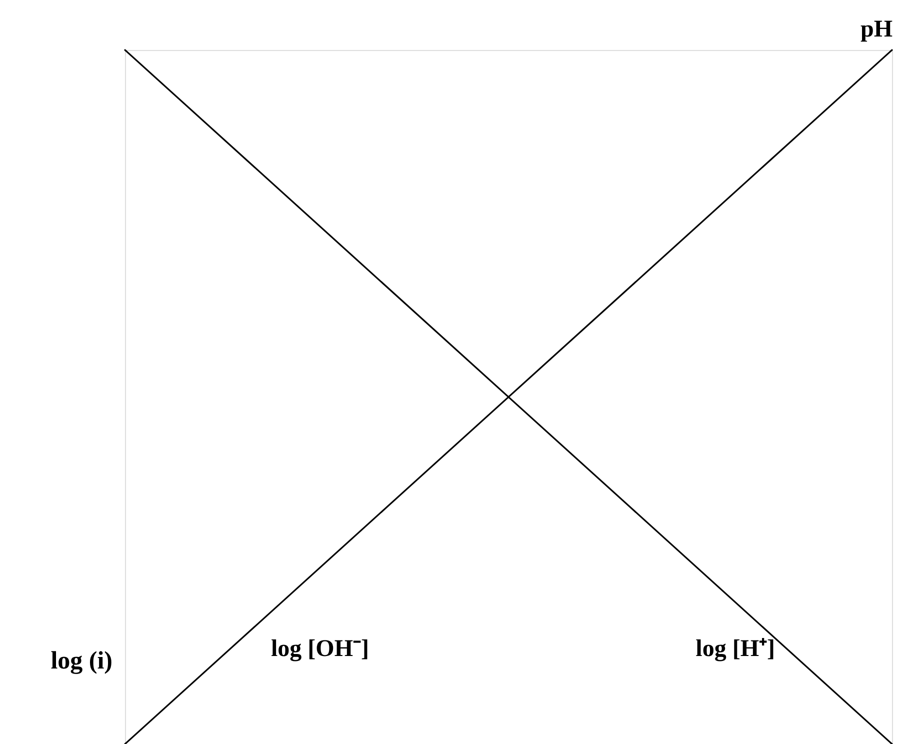 Image resolution: width=909 pixels, height=744 pixels. I want to click on series-label: log [H⁺], so click(735, 649).